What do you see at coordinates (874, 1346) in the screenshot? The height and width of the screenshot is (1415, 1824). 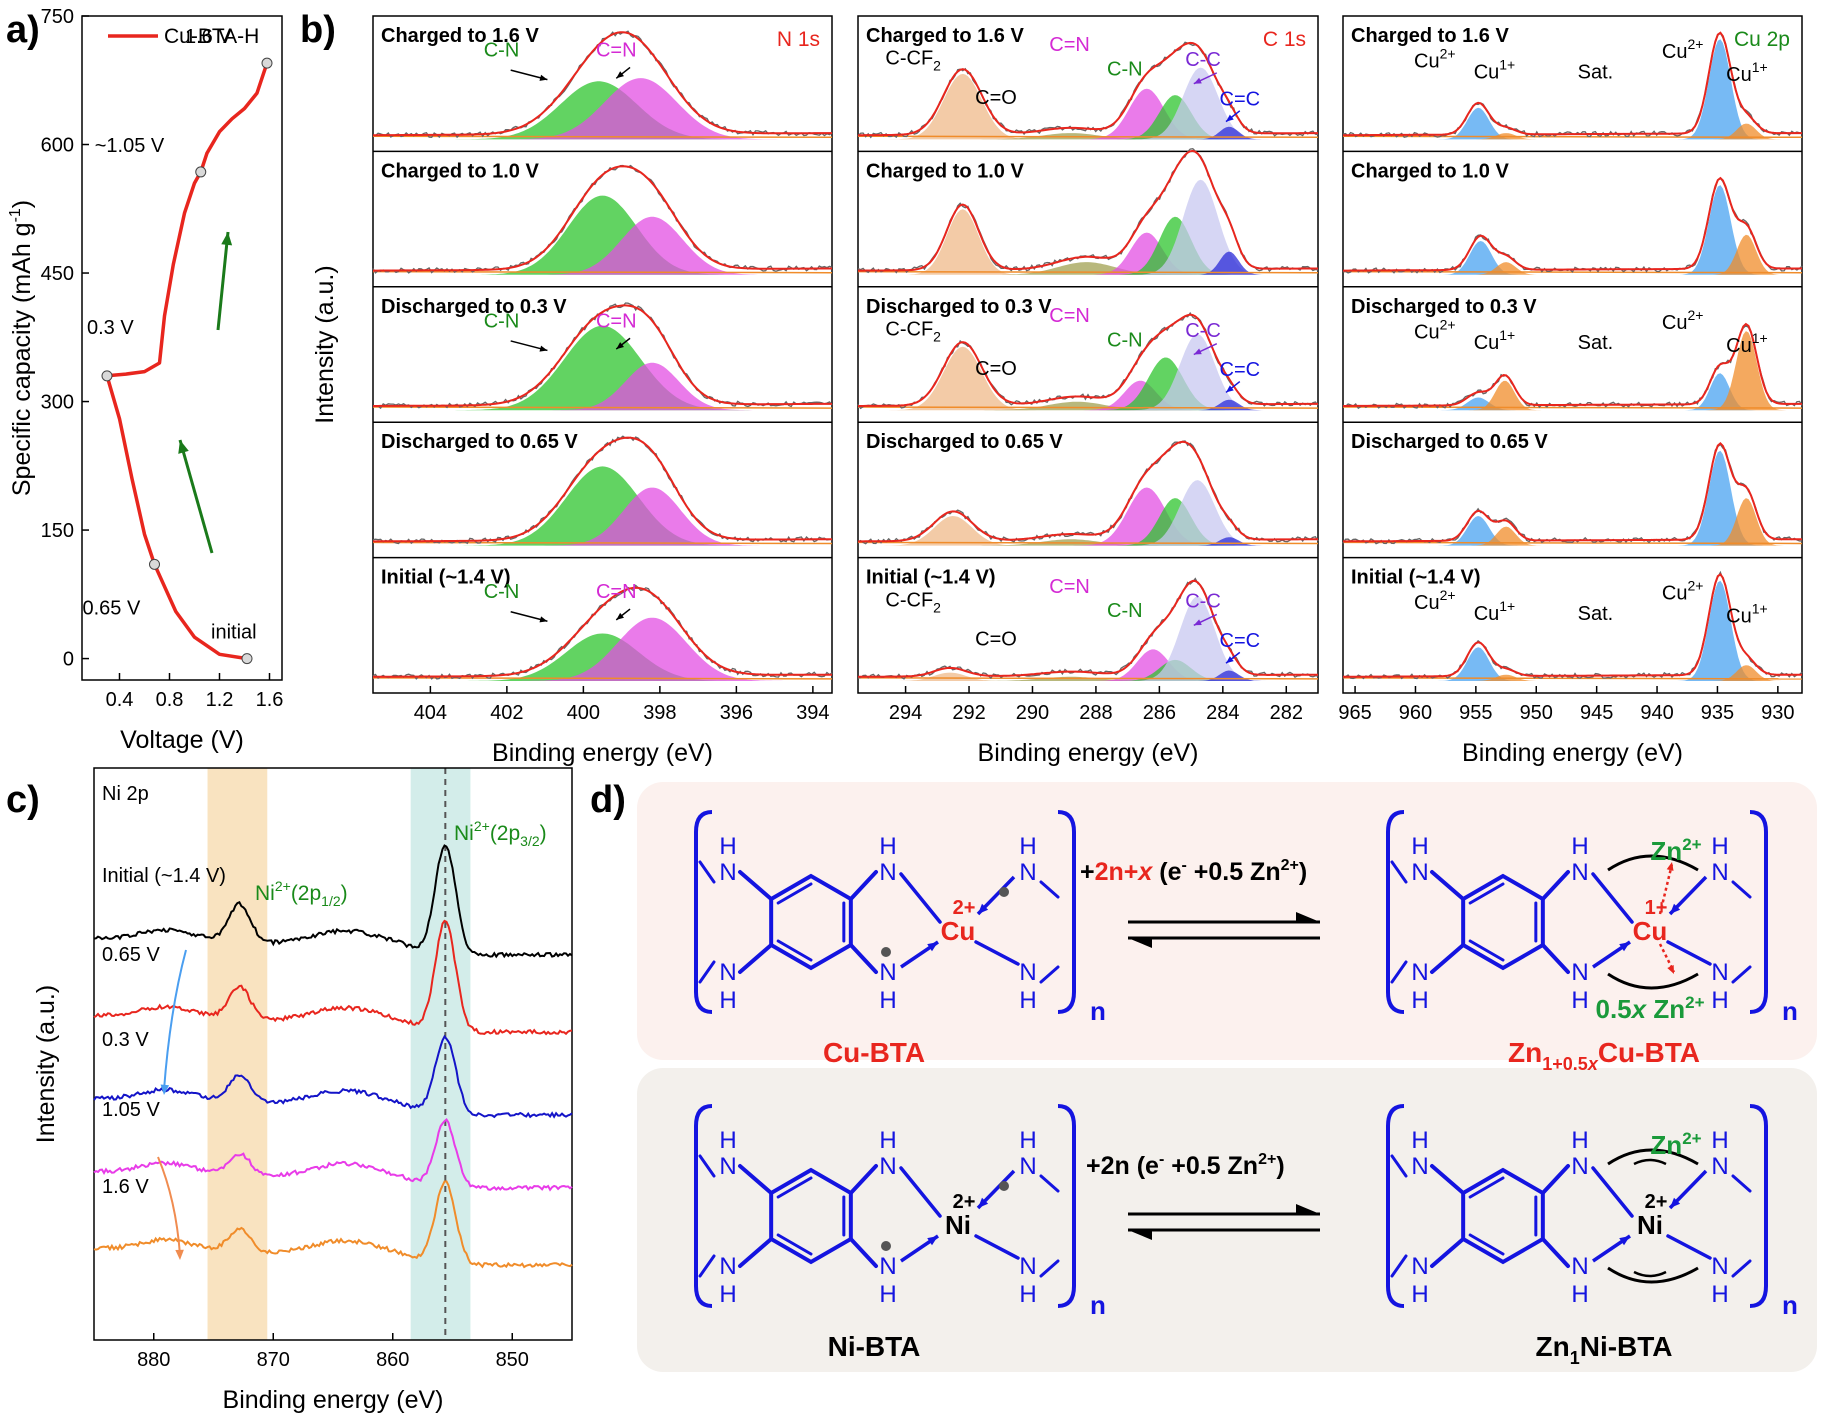 I see `compound-name-ni-bta: Ni-BTA` at bounding box center [874, 1346].